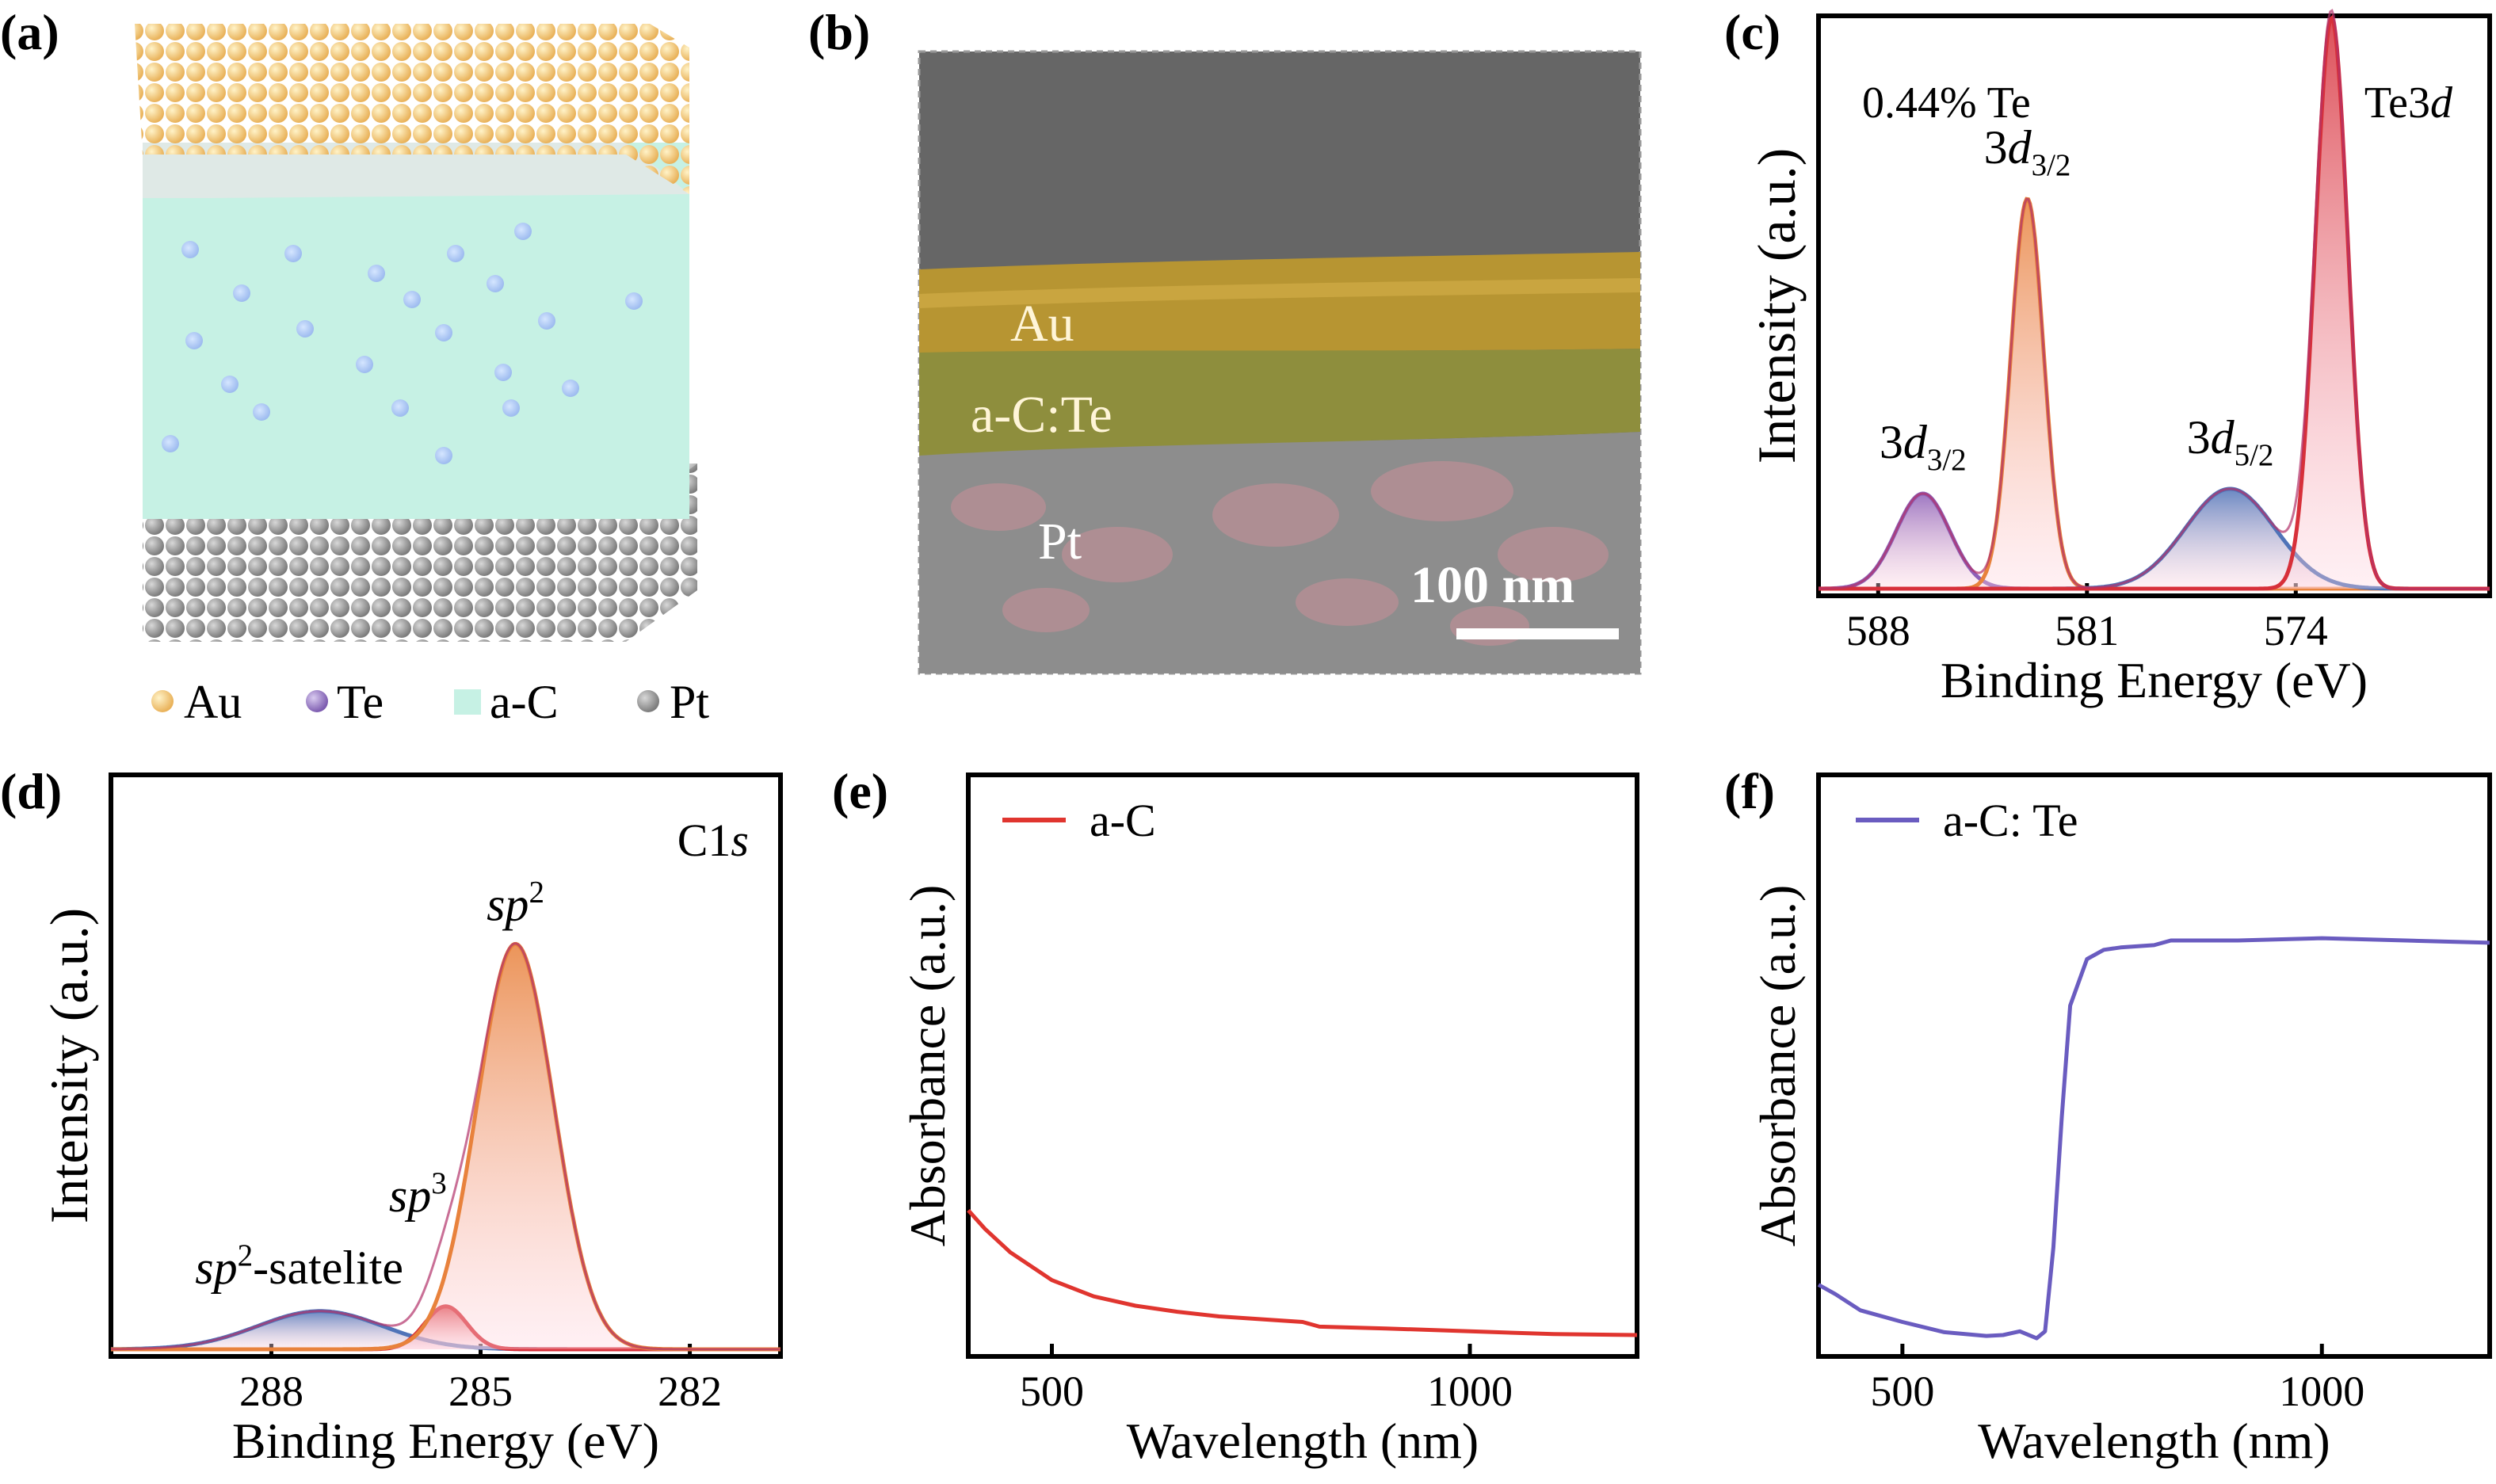 The height and width of the screenshot is (1484, 2496). I want to click on panel-label-a: (a), so click(29, 32).